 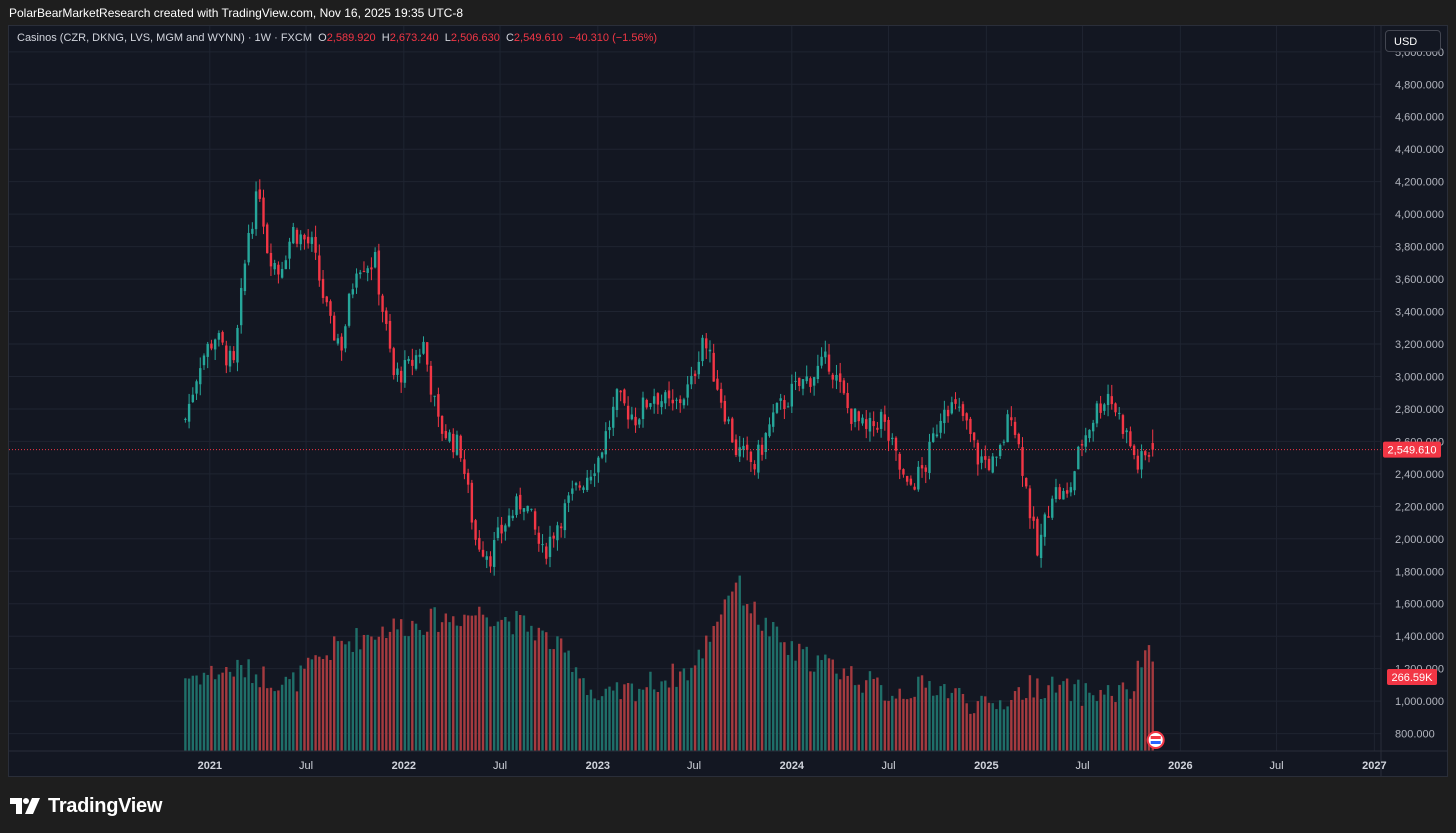 I want to click on price-tick-label: 3,800.000, so click(x=1419, y=248).